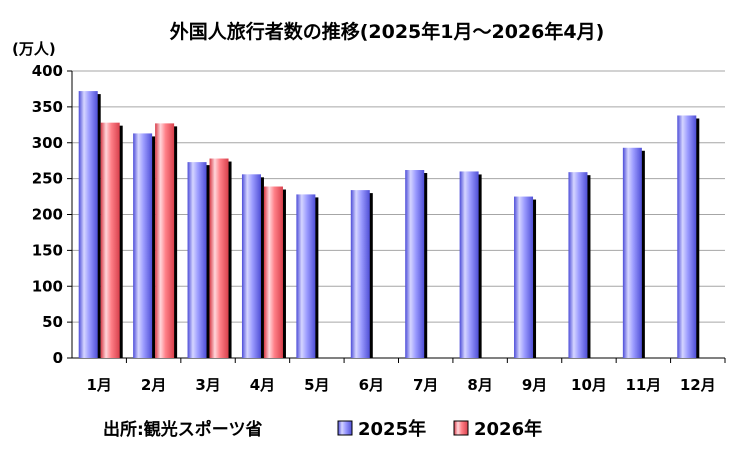  What do you see at coordinates (360, 274) in the screenshot?
I see `bar-2025年-6月` at bounding box center [360, 274].